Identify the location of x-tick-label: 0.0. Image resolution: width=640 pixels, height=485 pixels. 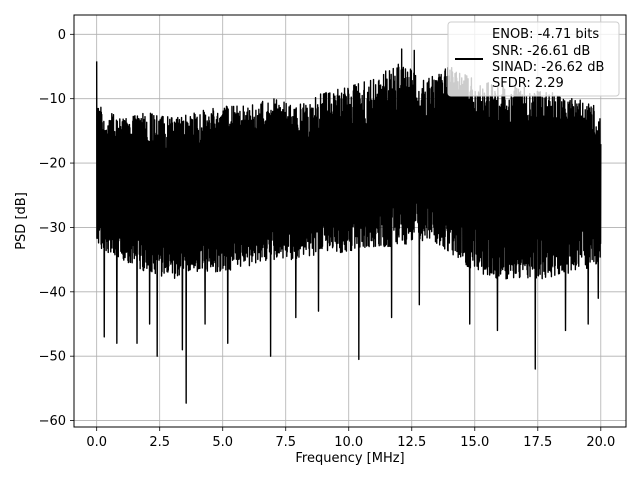
(96, 442).